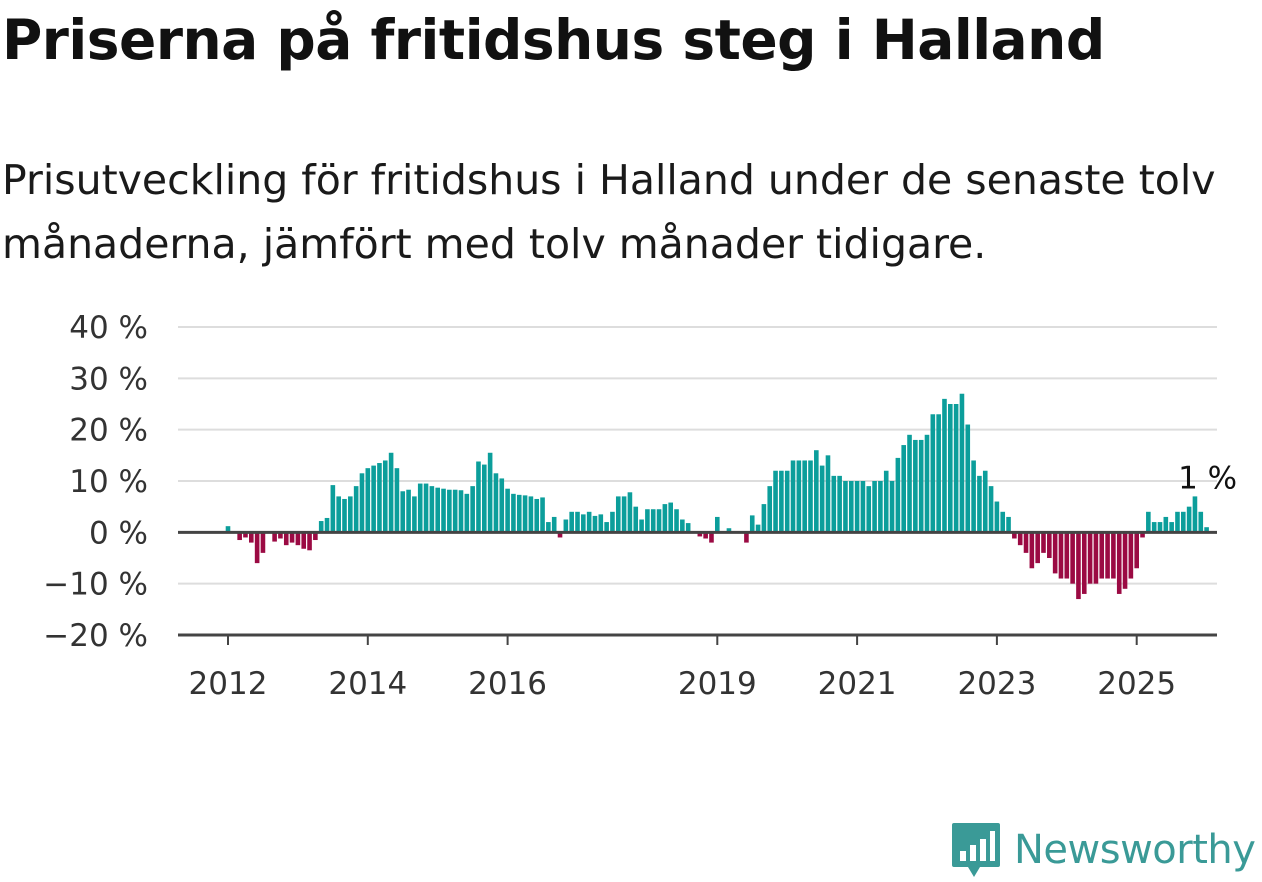 The height and width of the screenshot is (882, 1262). I want to click on brand-name: Newsworthy, so click(1135, 850).